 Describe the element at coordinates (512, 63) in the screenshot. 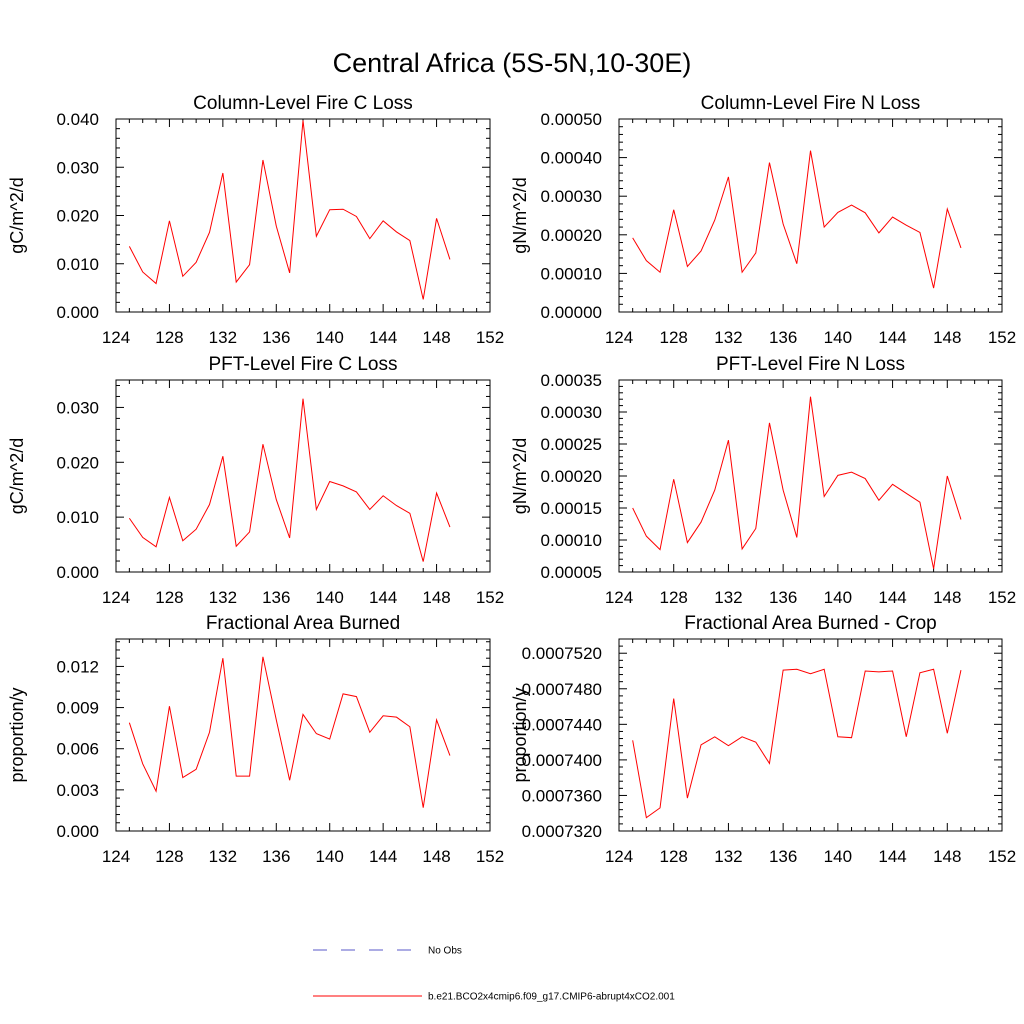

I see `figure-title: Central Africa (5S-5N,10-30E)` at that location.